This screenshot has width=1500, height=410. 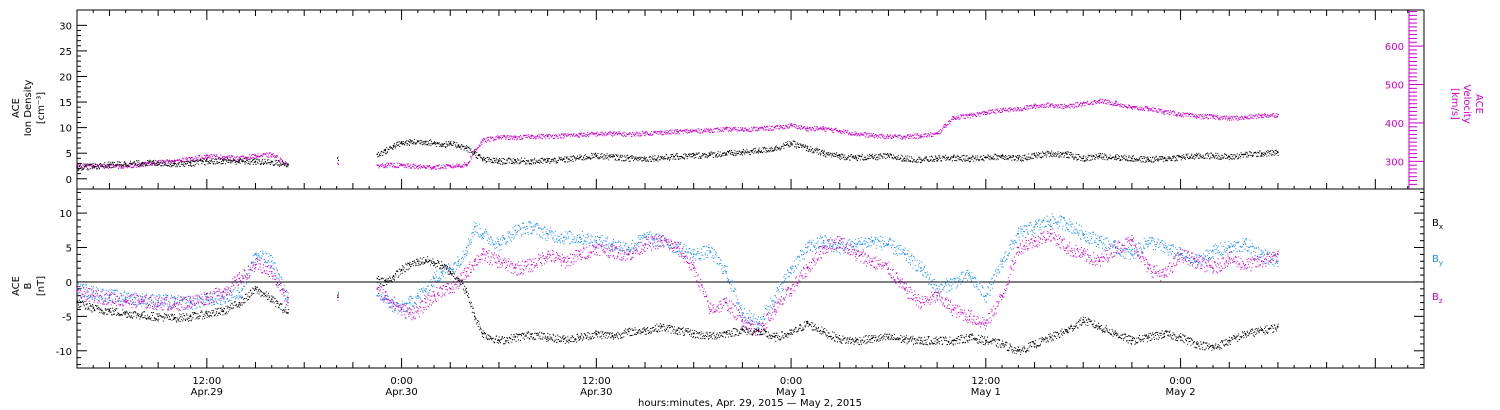 I want to click on p2-left-label-line1: ACE, so click(x=16, y=286).